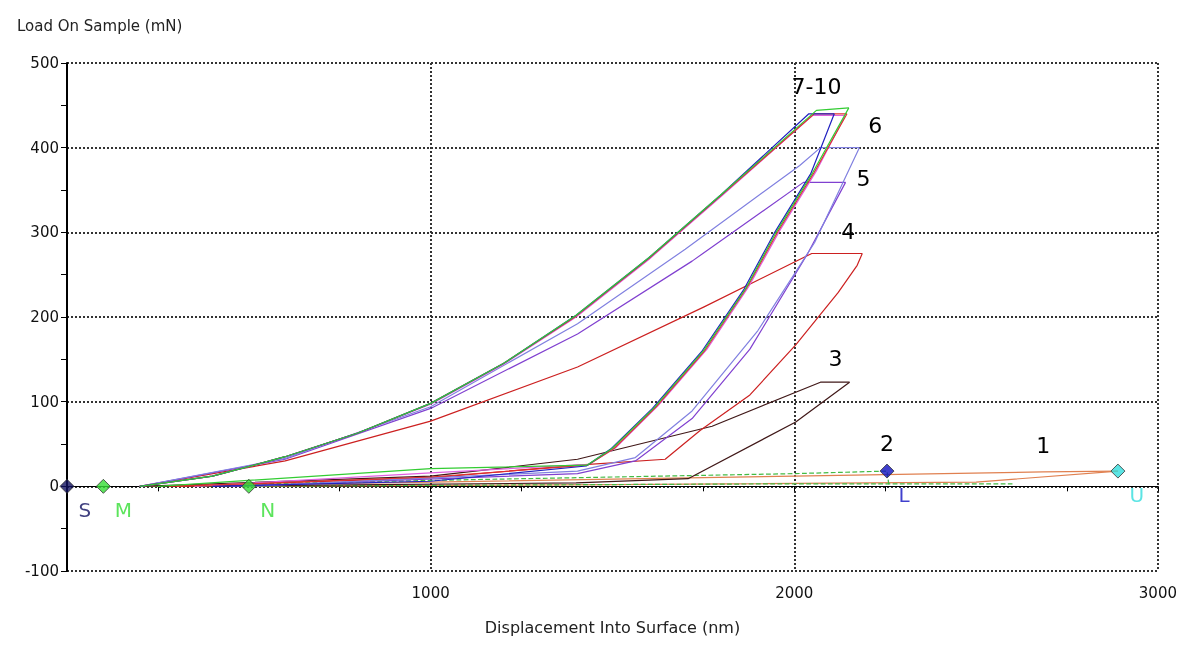 The height and width of the screenshot is (656, 1188). What do you see at coordinates (85, 510) in the screenshot?
I see `data-label: S` at bounding box center [85, 510].